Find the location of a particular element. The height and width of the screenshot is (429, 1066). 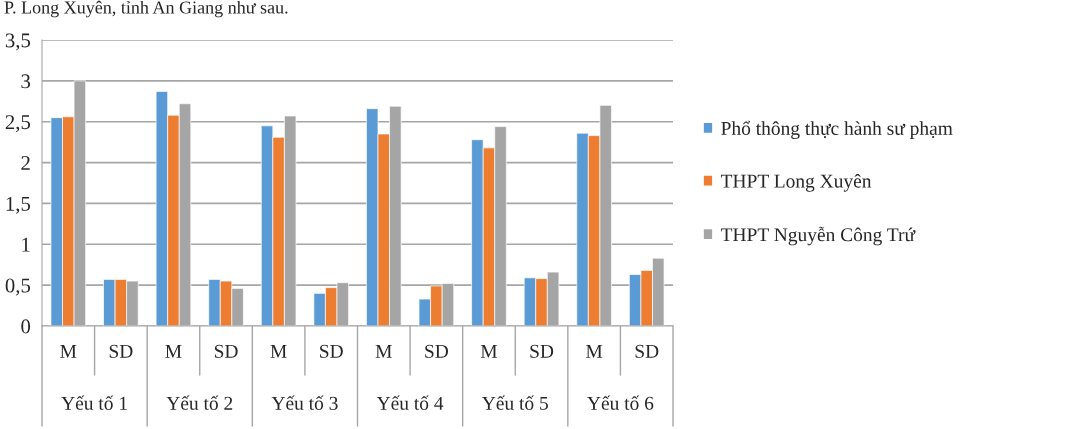

text: Yếu tố 5 is located at coordinates (514, 402).